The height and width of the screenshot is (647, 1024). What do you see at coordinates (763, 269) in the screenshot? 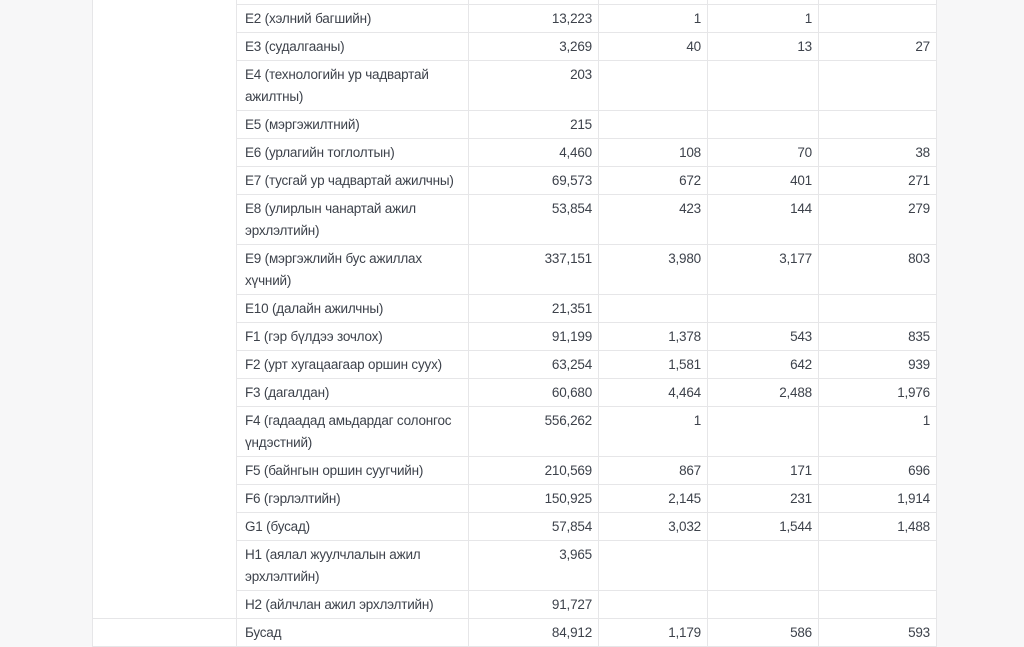
I see `value-cell: 3,177` at bounding box center [763, 269].